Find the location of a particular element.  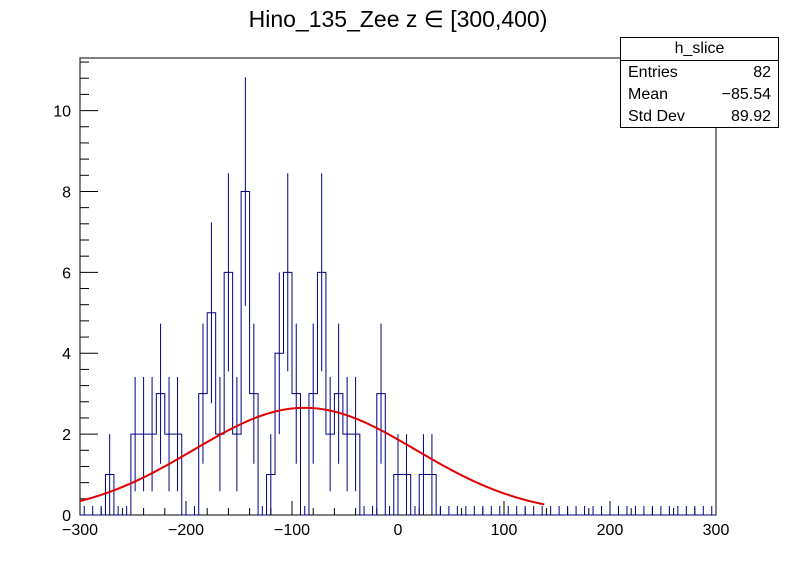

x-tick-label: 0 is located at coordinates (398, 530).